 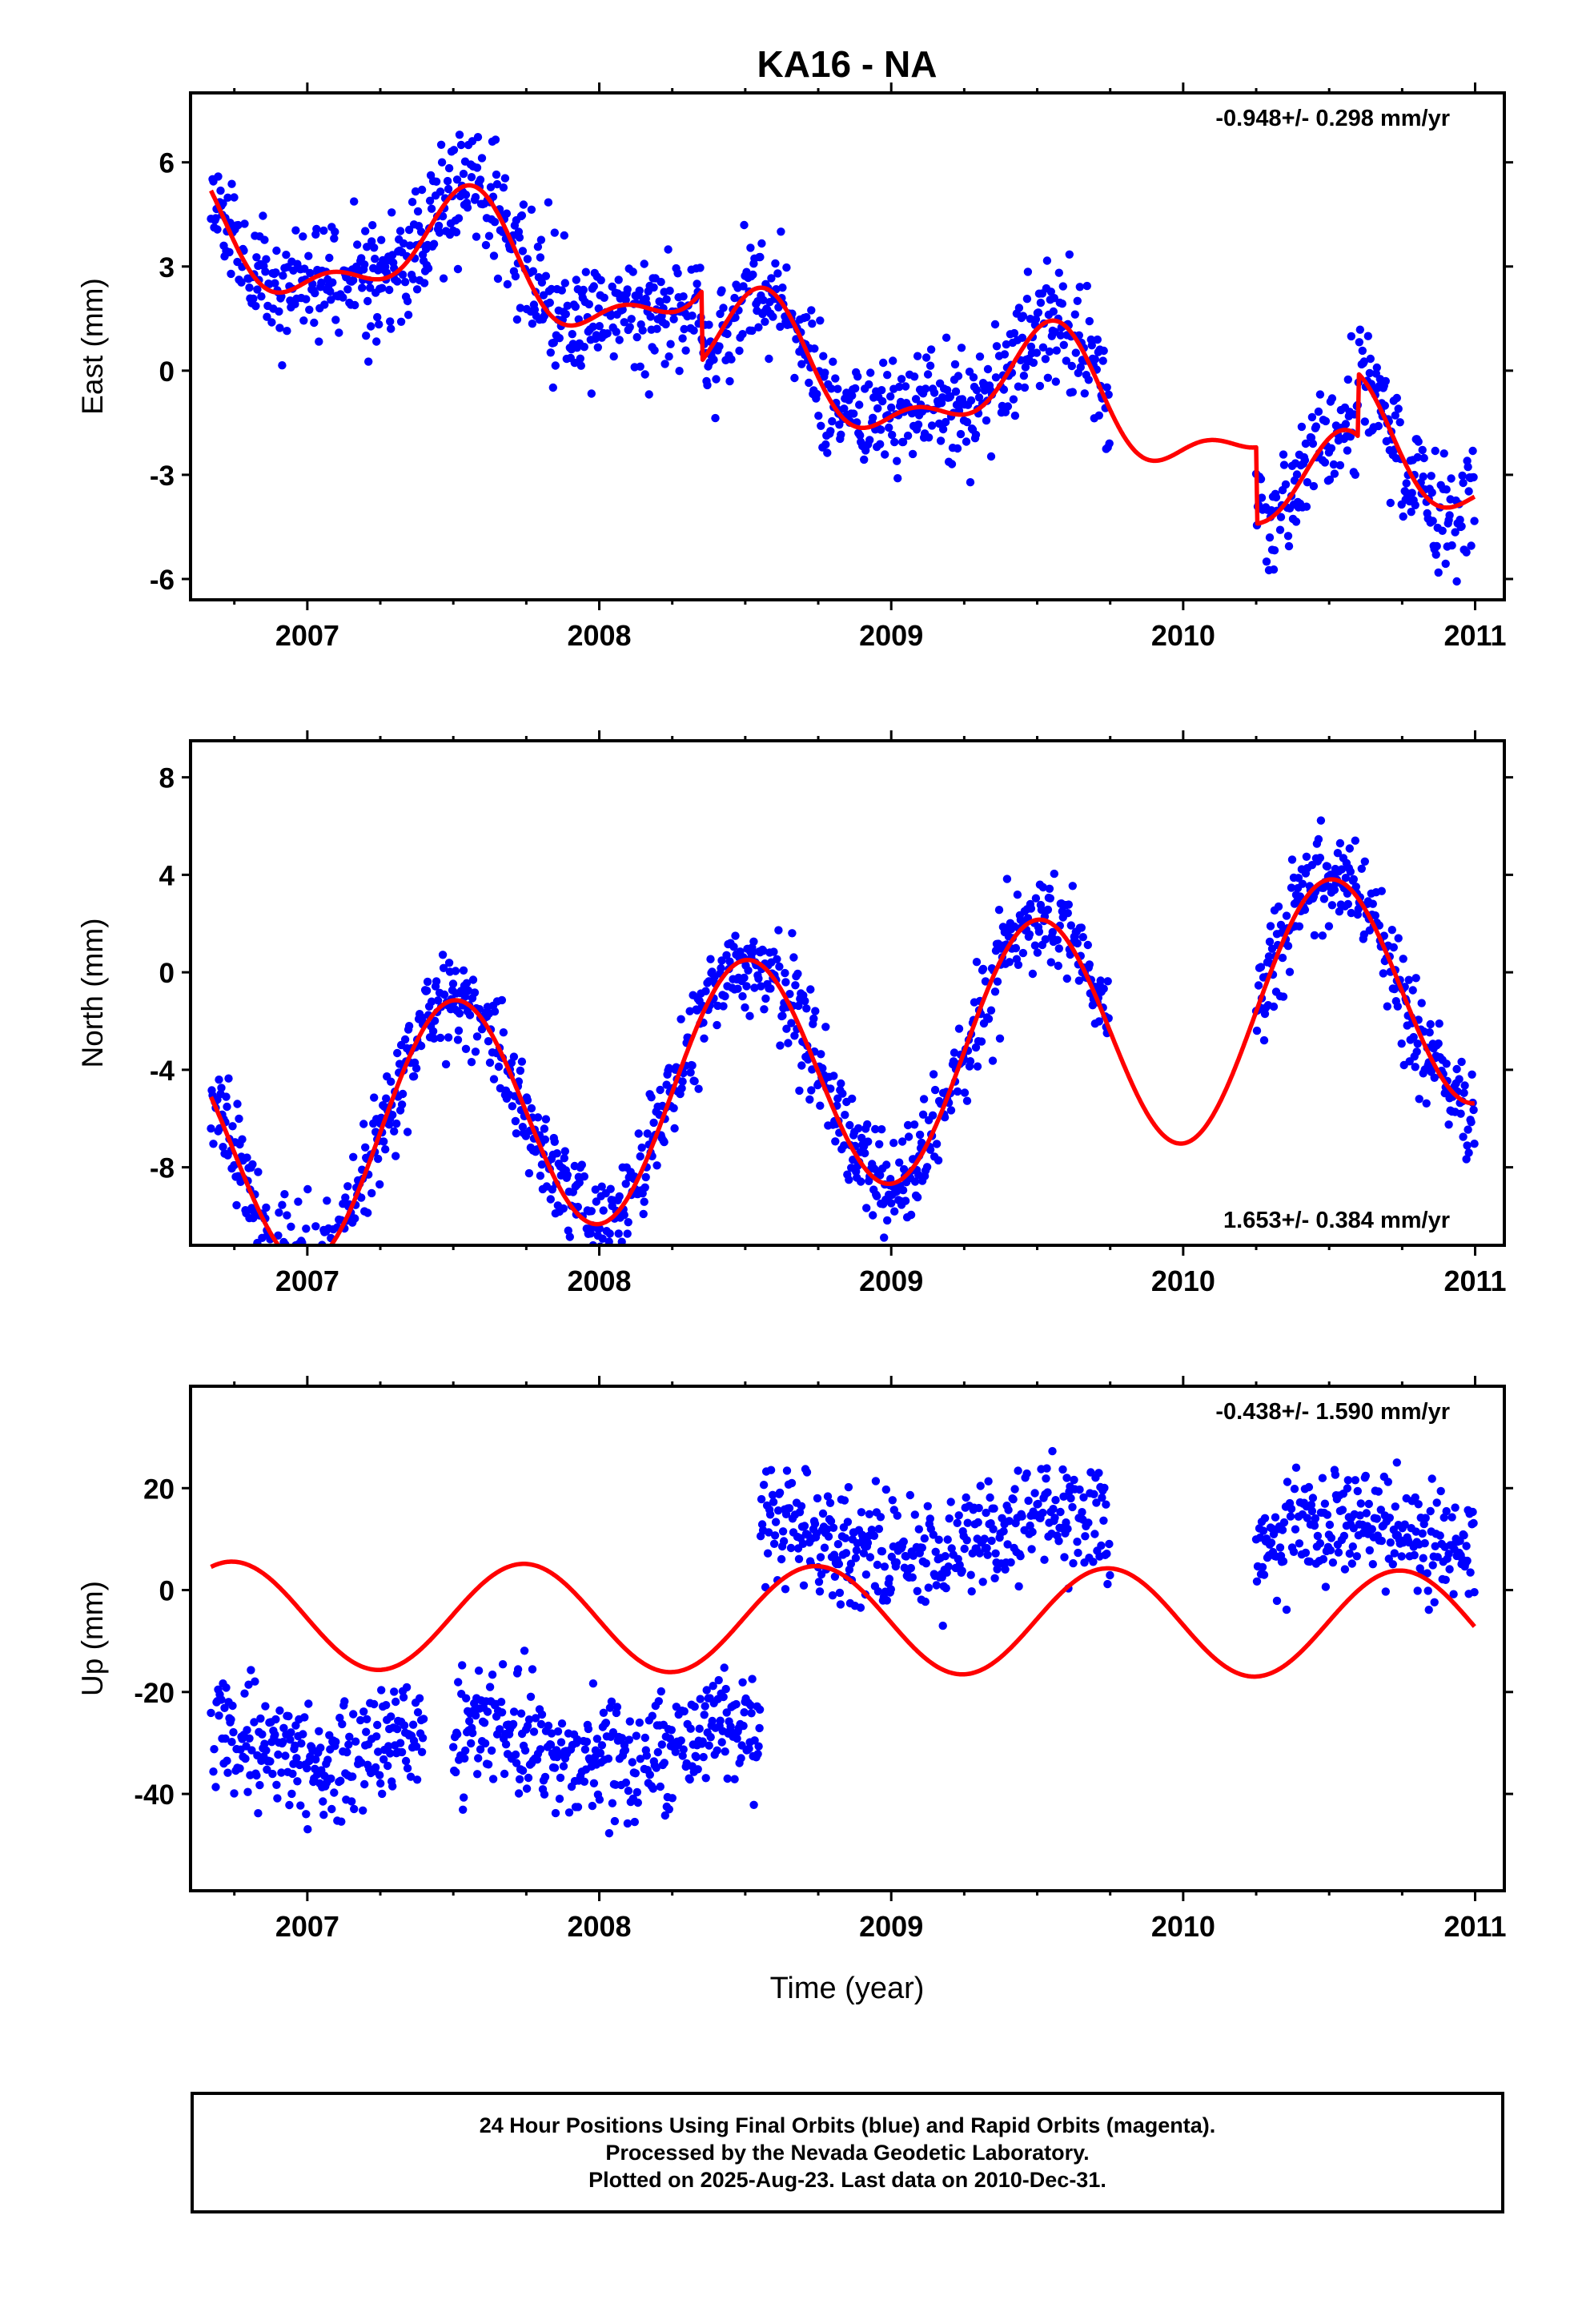 What do you see at coordinates (167, 372) in the screenshot?
I see `east-y-tick-label: 0` at bounding box center [167, 372].